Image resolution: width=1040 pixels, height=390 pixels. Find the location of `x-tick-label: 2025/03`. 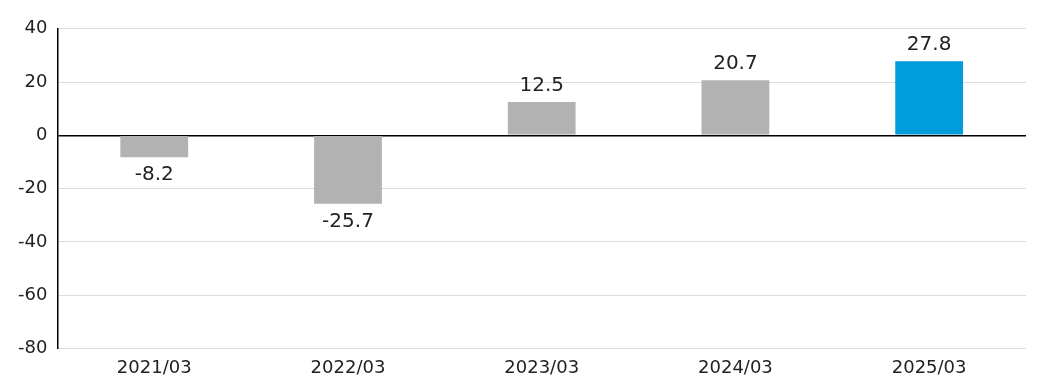

x-tick-label: 2025/03 is located at coordinates (929, 366).